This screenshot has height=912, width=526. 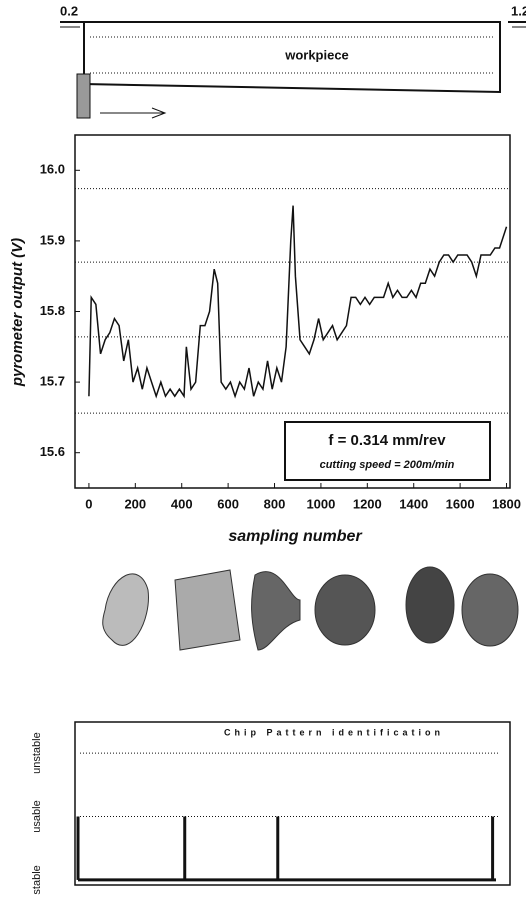 What do you see at coordinates (52, 310) in the screenshot?
I see `y-tick-label: 15.8` at bounding box center [52, 310].